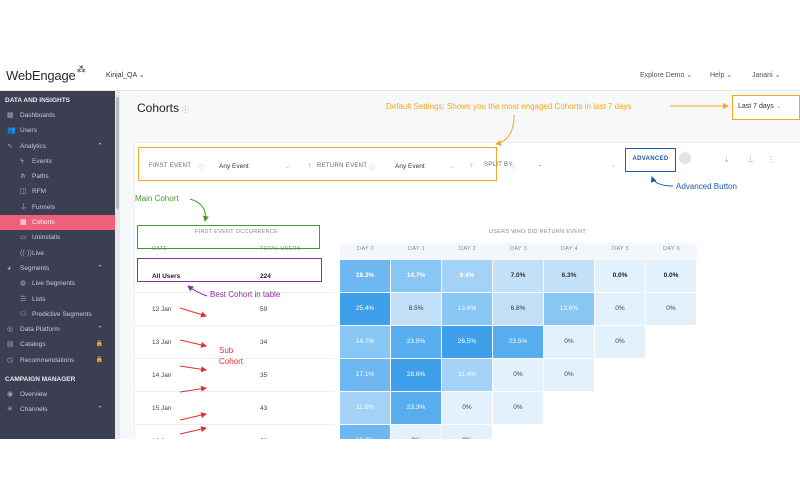 The height and width of the screenshot is (500, 800). Describe the element at coordinates (47, 360) in the screenshot. I see `sidebar-item-label: Recommendations` at that location.